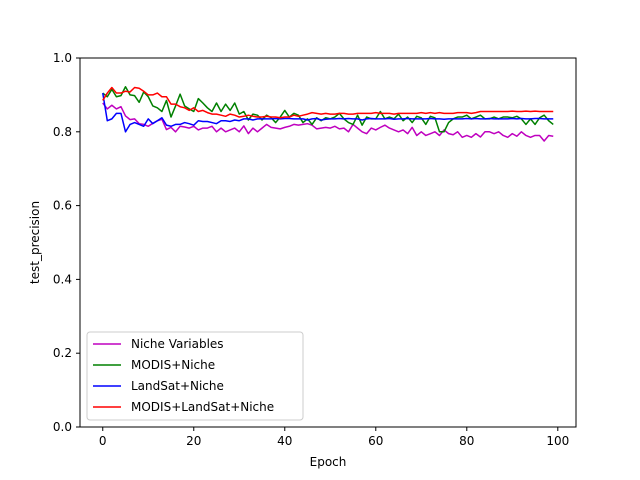 This screenshot has width=640, height=480. I want to click on x-axis-label: Epoch, so click(328, 462).